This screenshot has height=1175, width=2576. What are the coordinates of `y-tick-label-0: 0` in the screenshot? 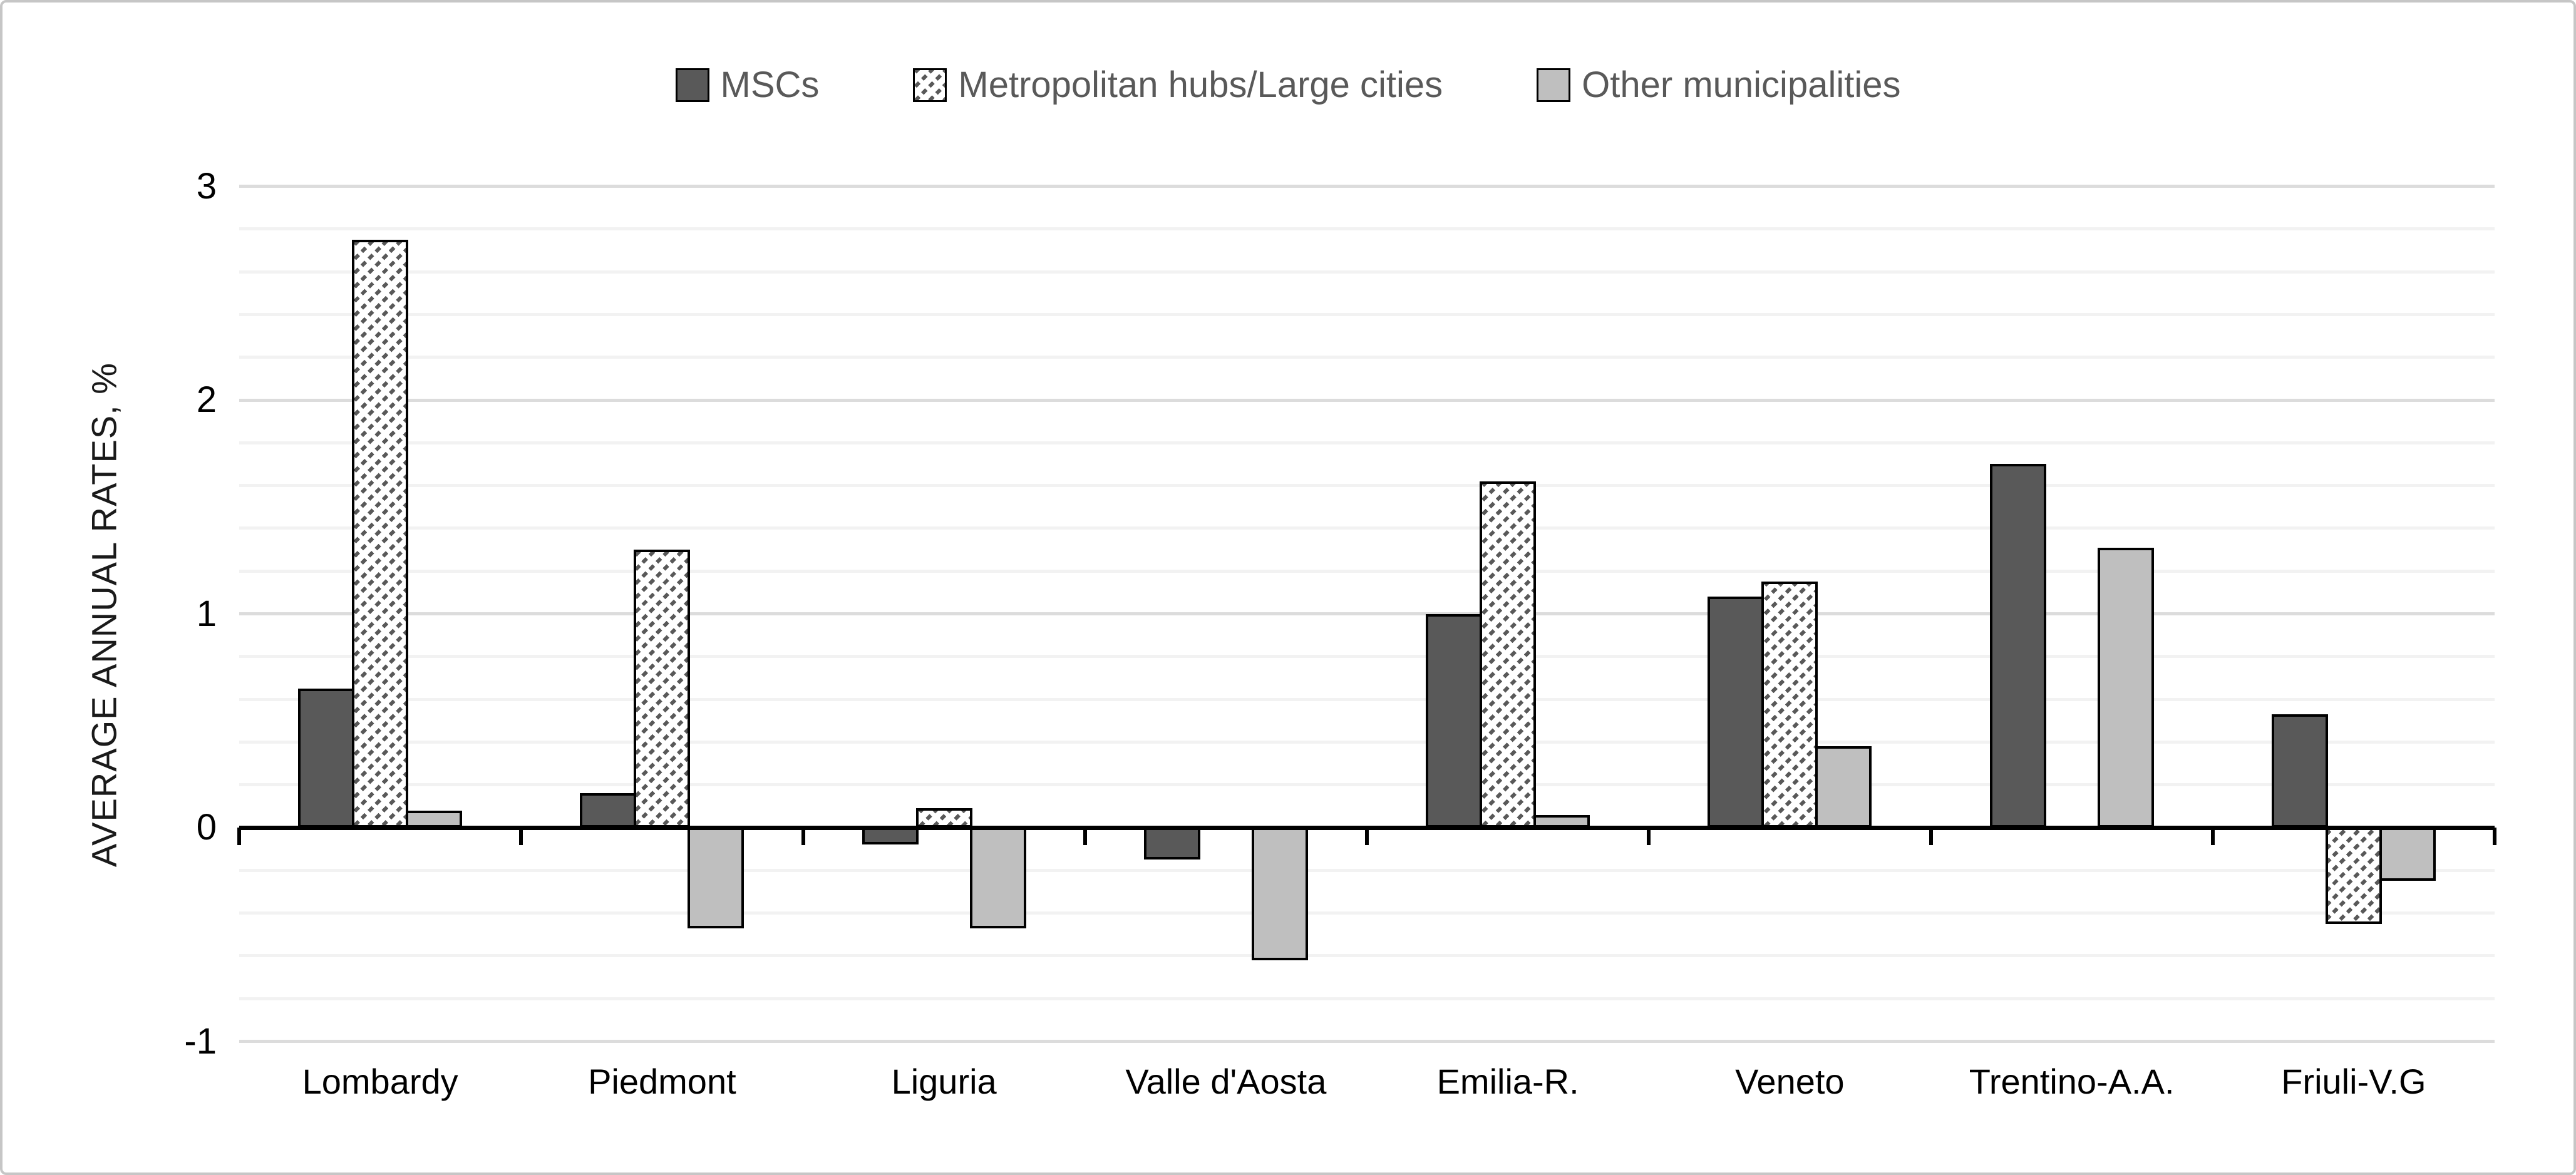 It's located at (206, 827).